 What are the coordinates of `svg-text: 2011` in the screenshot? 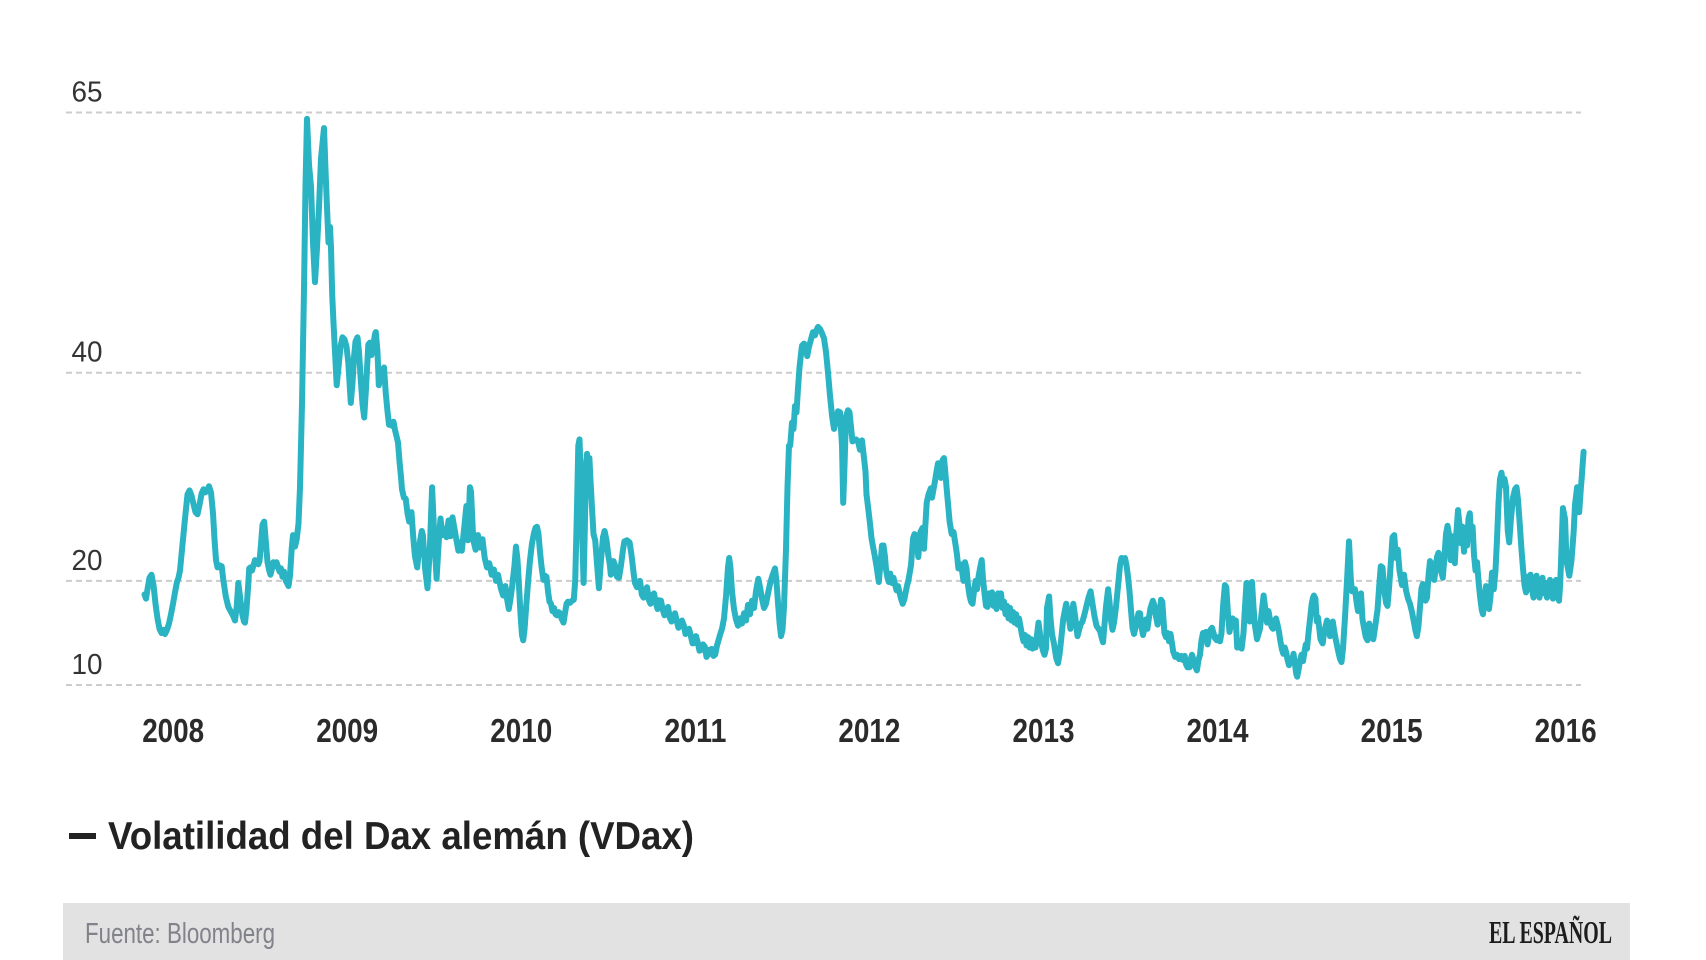 It's located at (695, 730).